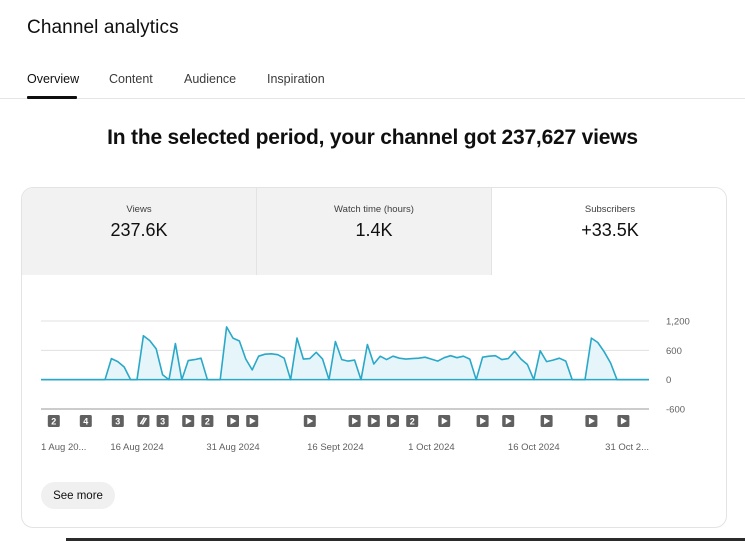 This screenshot has height=541, width=745. I want to click on views-area, so click(345, 353).